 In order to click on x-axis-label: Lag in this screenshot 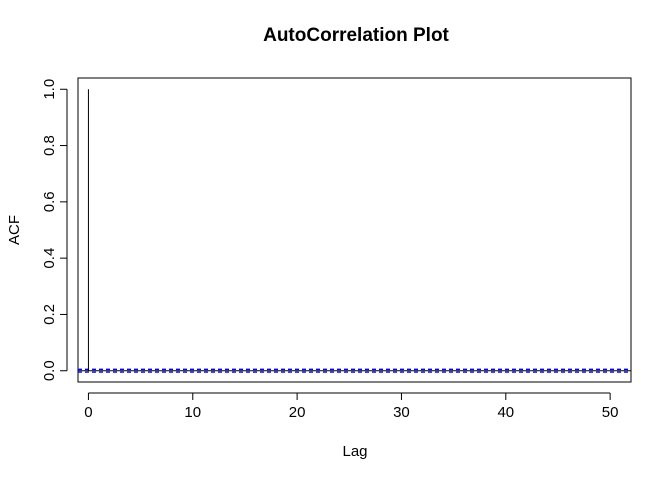, I will do `click(354, 451)`.